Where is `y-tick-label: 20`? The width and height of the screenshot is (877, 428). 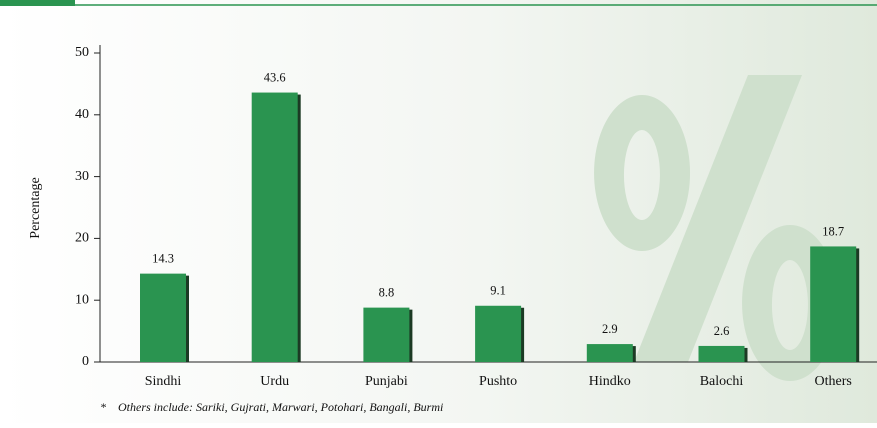 y-tick-label: 20 is located at coordinates (82, 238).